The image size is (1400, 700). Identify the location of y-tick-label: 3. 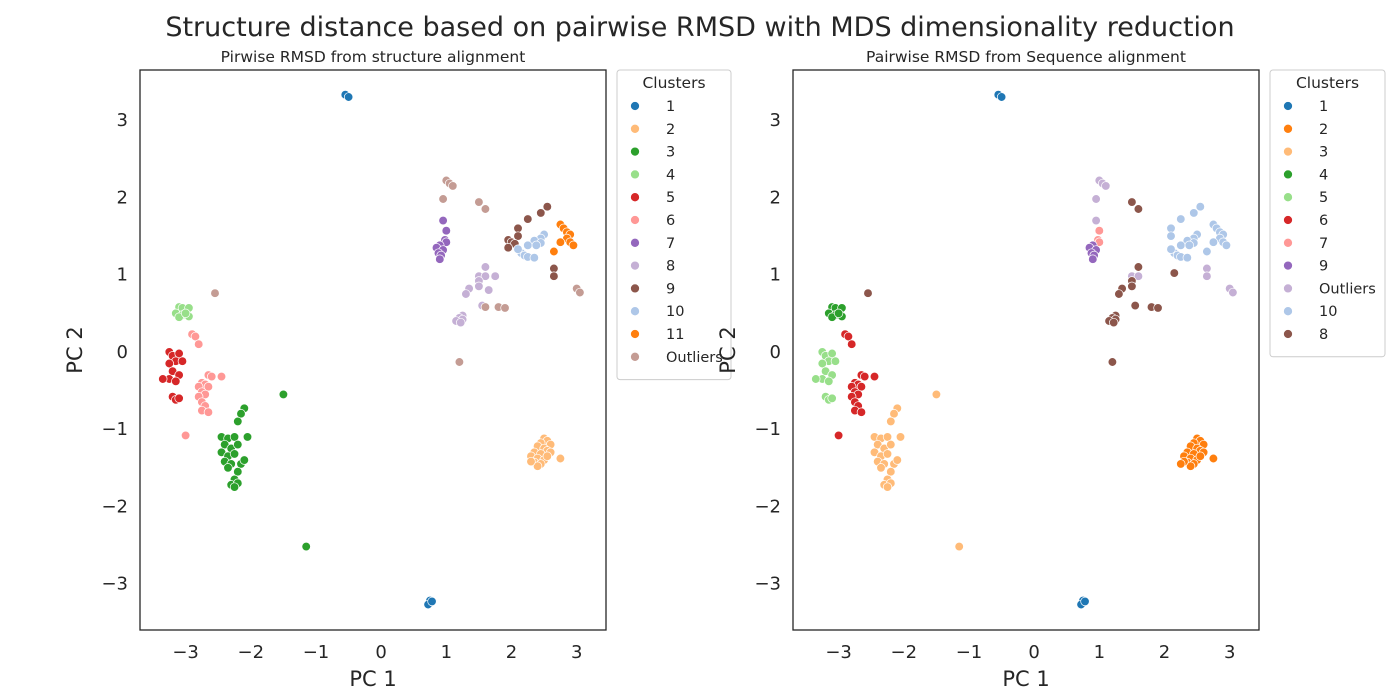
(775, 120).